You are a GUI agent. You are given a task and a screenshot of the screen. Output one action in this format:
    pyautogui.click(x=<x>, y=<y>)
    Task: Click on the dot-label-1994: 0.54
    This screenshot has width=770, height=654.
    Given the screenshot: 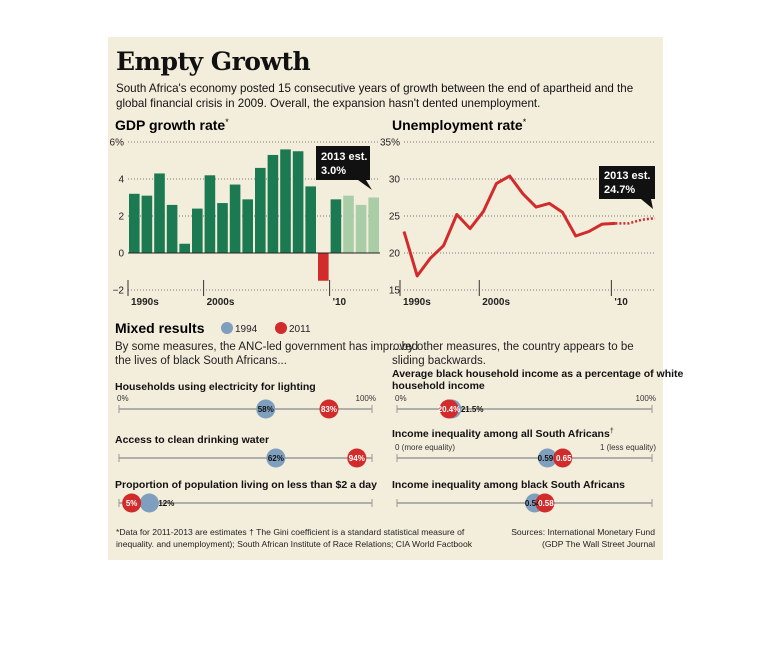 What is the action you would take?
    pyautogui.click(x=533, y=503)
    